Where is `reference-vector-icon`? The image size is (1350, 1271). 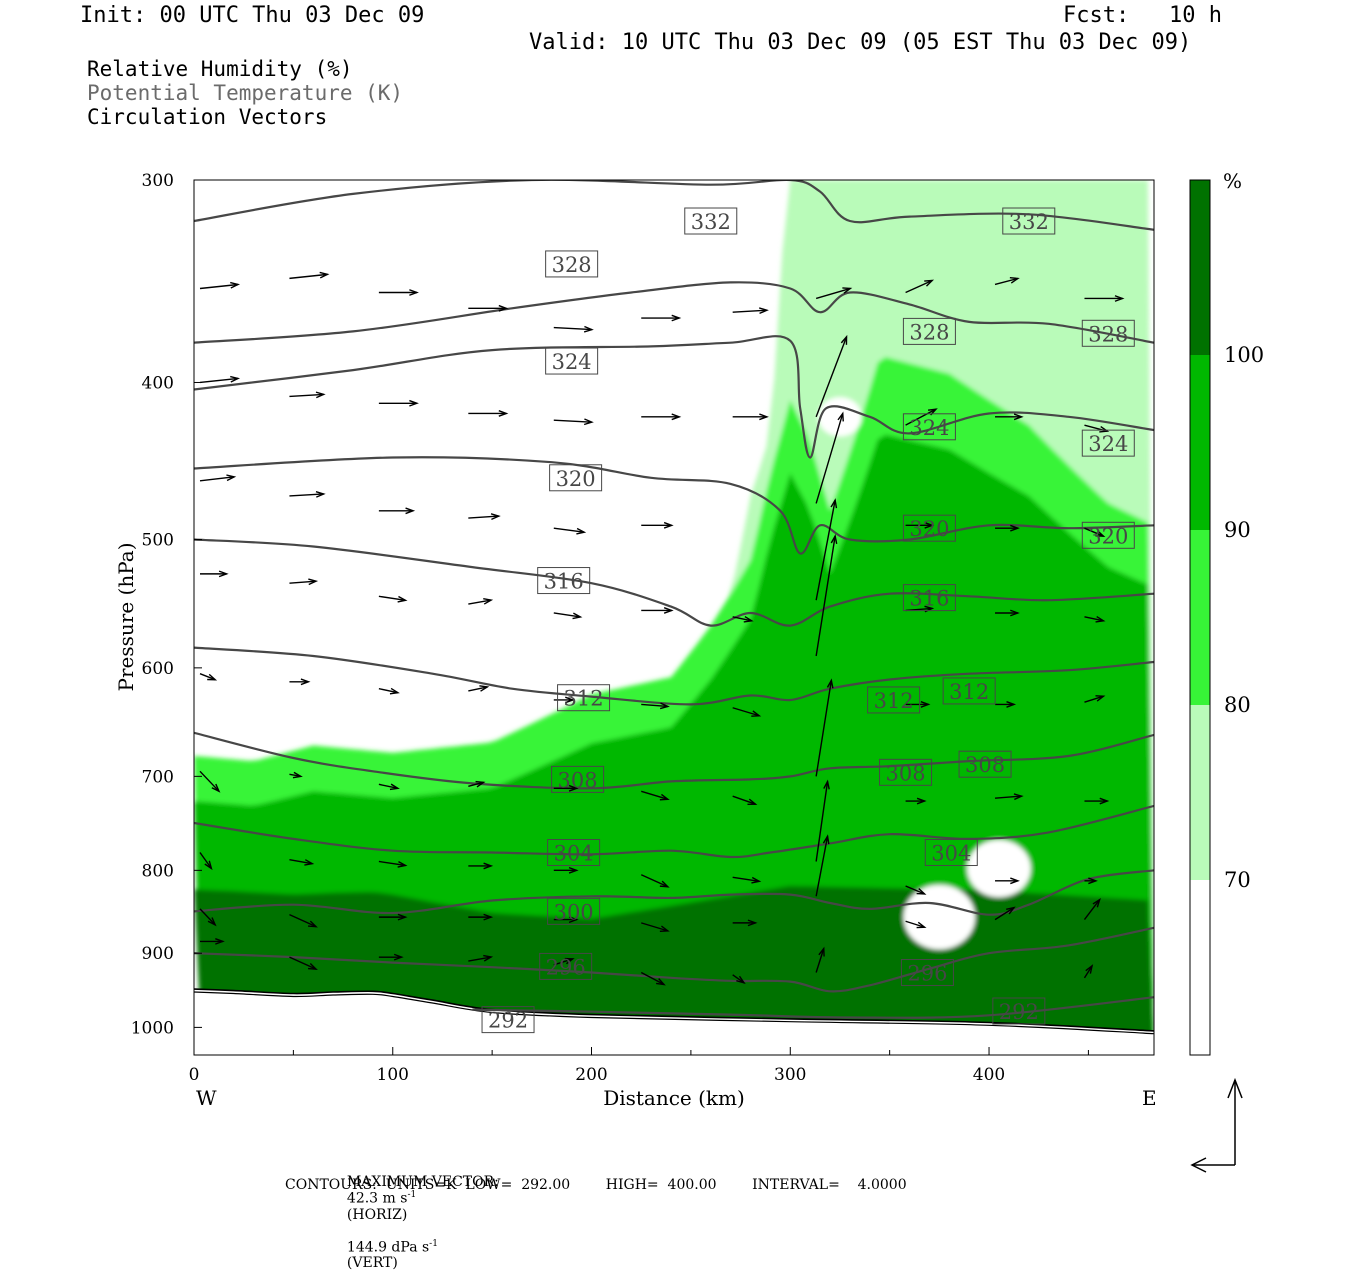 reference-vector-icon is located at coordinates (1216, 1125).